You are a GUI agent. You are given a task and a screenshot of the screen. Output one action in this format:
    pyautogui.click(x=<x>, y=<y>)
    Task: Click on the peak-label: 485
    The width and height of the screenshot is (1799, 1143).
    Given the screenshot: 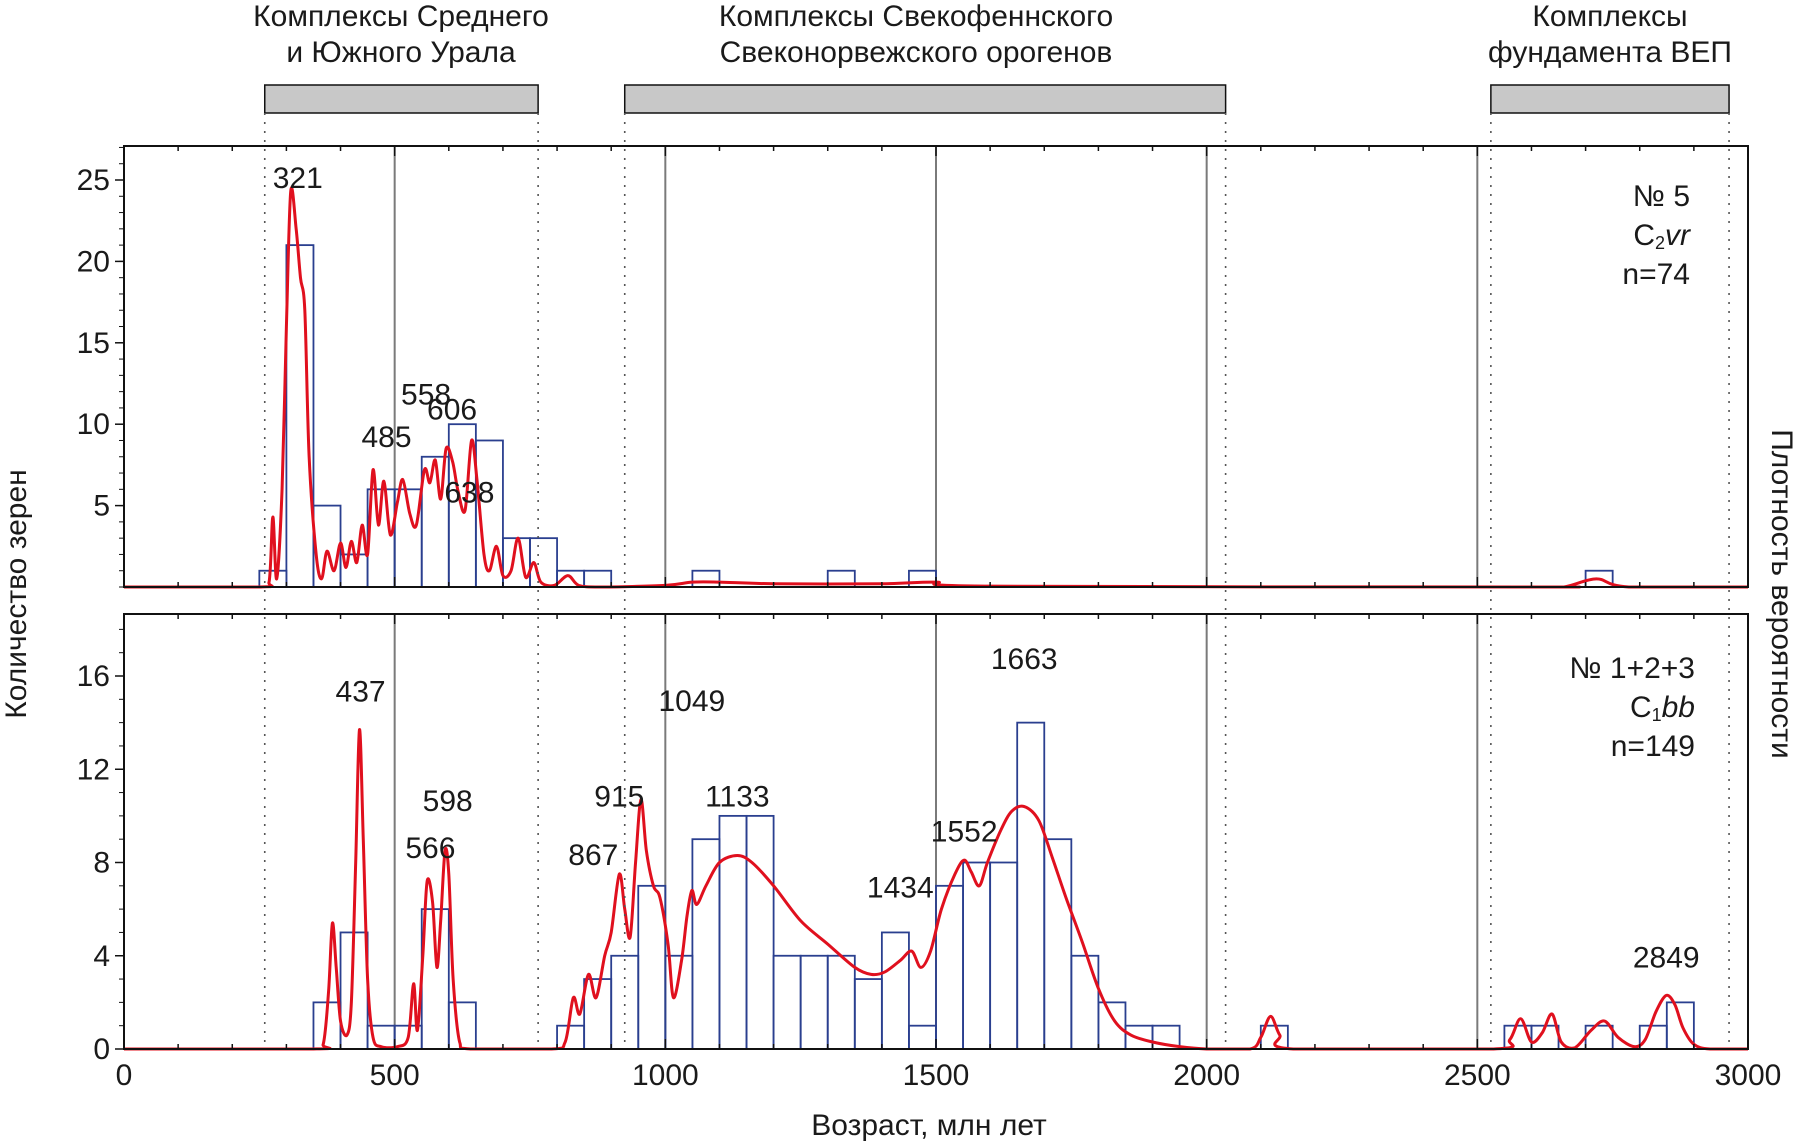 What is the action you would take?
    pyautogui.click(x=387, y=437)
    